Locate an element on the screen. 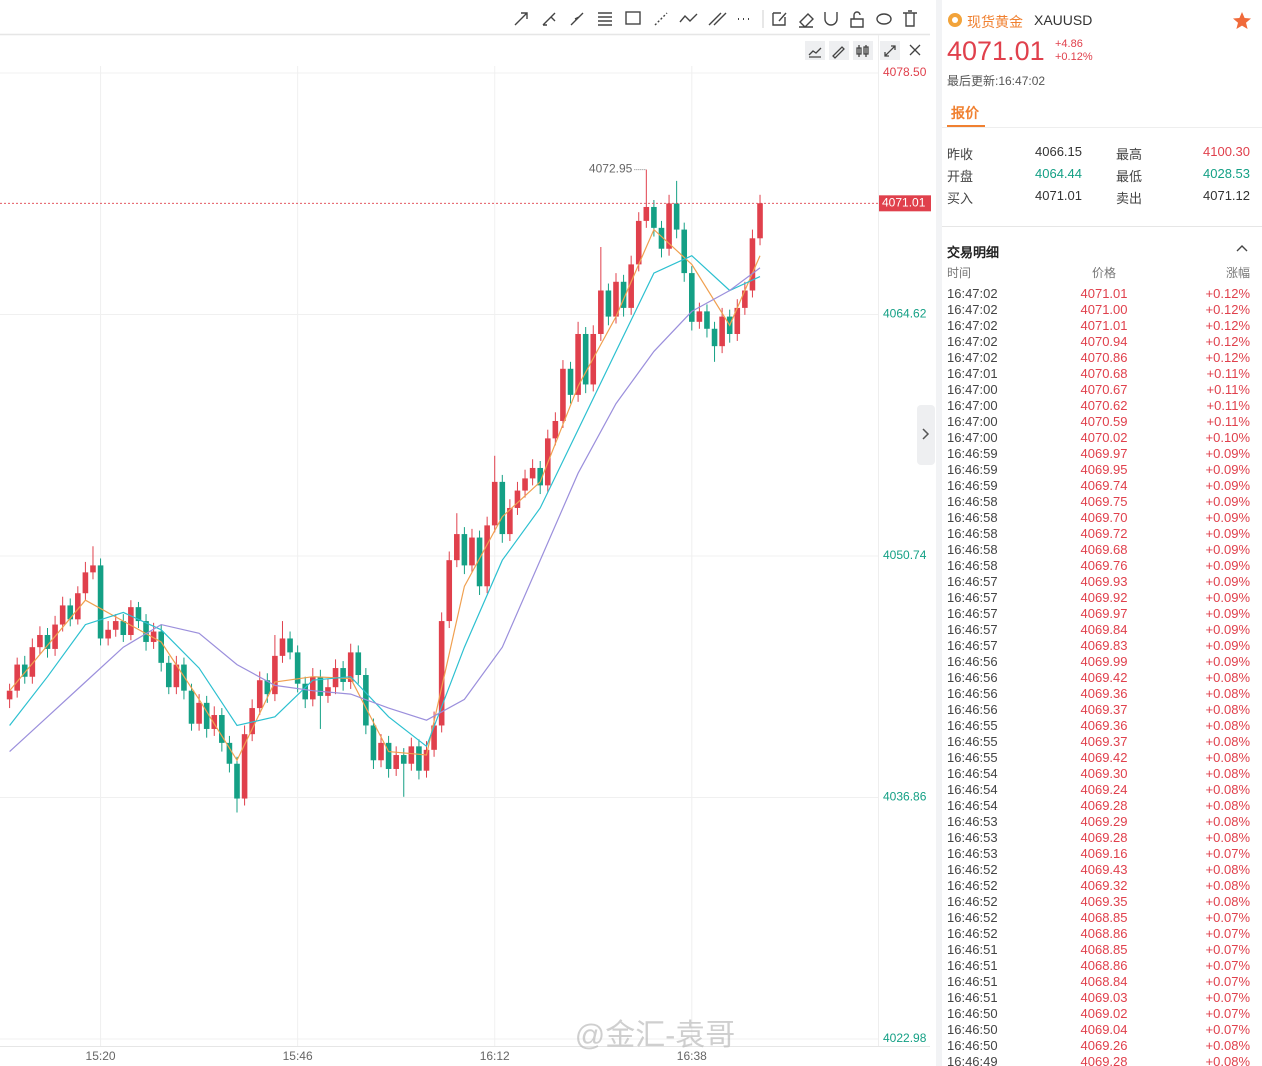 This screenshot has height=1066, width=1262. trade-price: 4069.99 is located at coordinates (1104, 661).